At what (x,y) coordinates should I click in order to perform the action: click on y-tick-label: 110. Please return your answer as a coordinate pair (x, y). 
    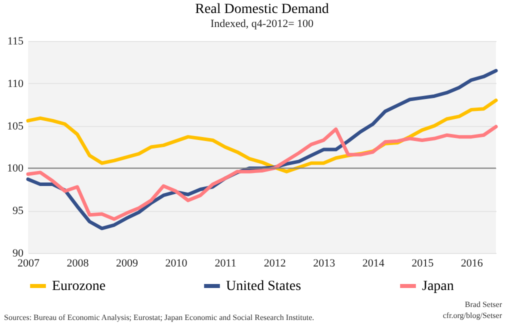
    Looking at the image, I should click on (15, 84).